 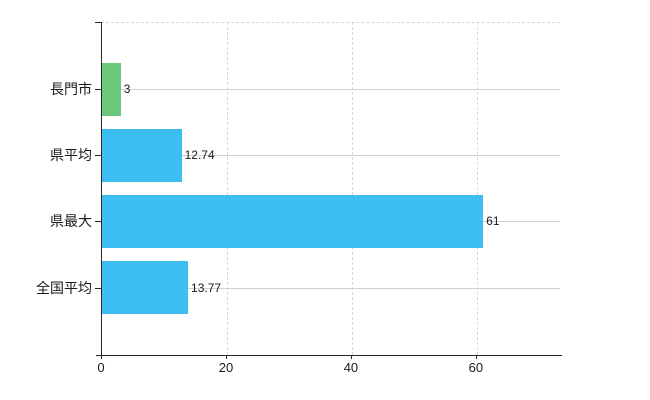 I want to click on category-label: 県最大, so click(x=71, y=221).